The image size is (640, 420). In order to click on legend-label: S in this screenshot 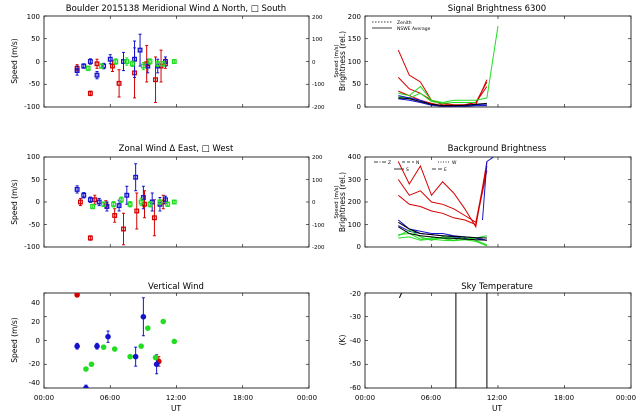, I will do `click(407, 170)`.